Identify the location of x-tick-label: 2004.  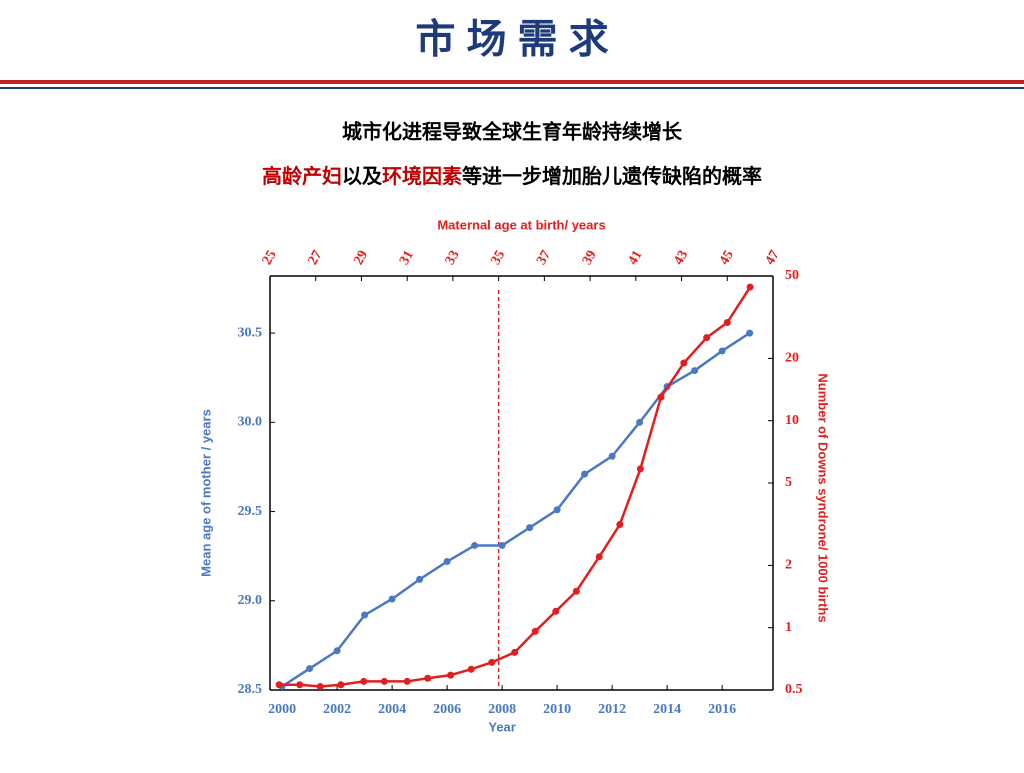
(392, 709).